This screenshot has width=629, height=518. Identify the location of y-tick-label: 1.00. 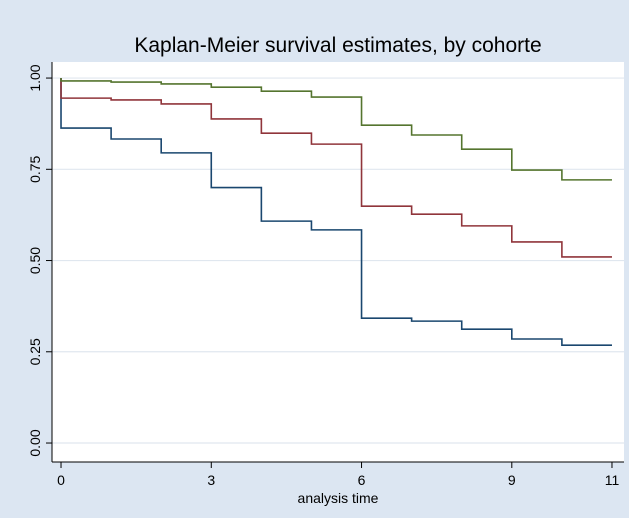
(35, 77).